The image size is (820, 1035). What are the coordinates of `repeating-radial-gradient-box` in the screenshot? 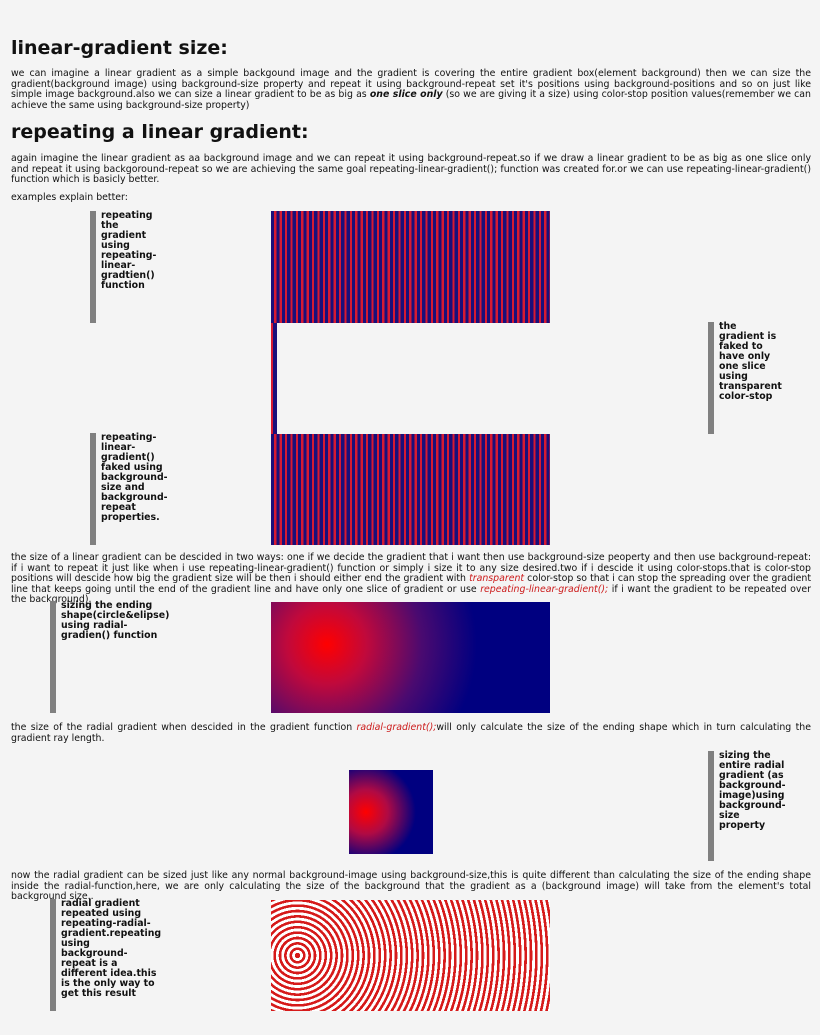 It's located at (410, 955).